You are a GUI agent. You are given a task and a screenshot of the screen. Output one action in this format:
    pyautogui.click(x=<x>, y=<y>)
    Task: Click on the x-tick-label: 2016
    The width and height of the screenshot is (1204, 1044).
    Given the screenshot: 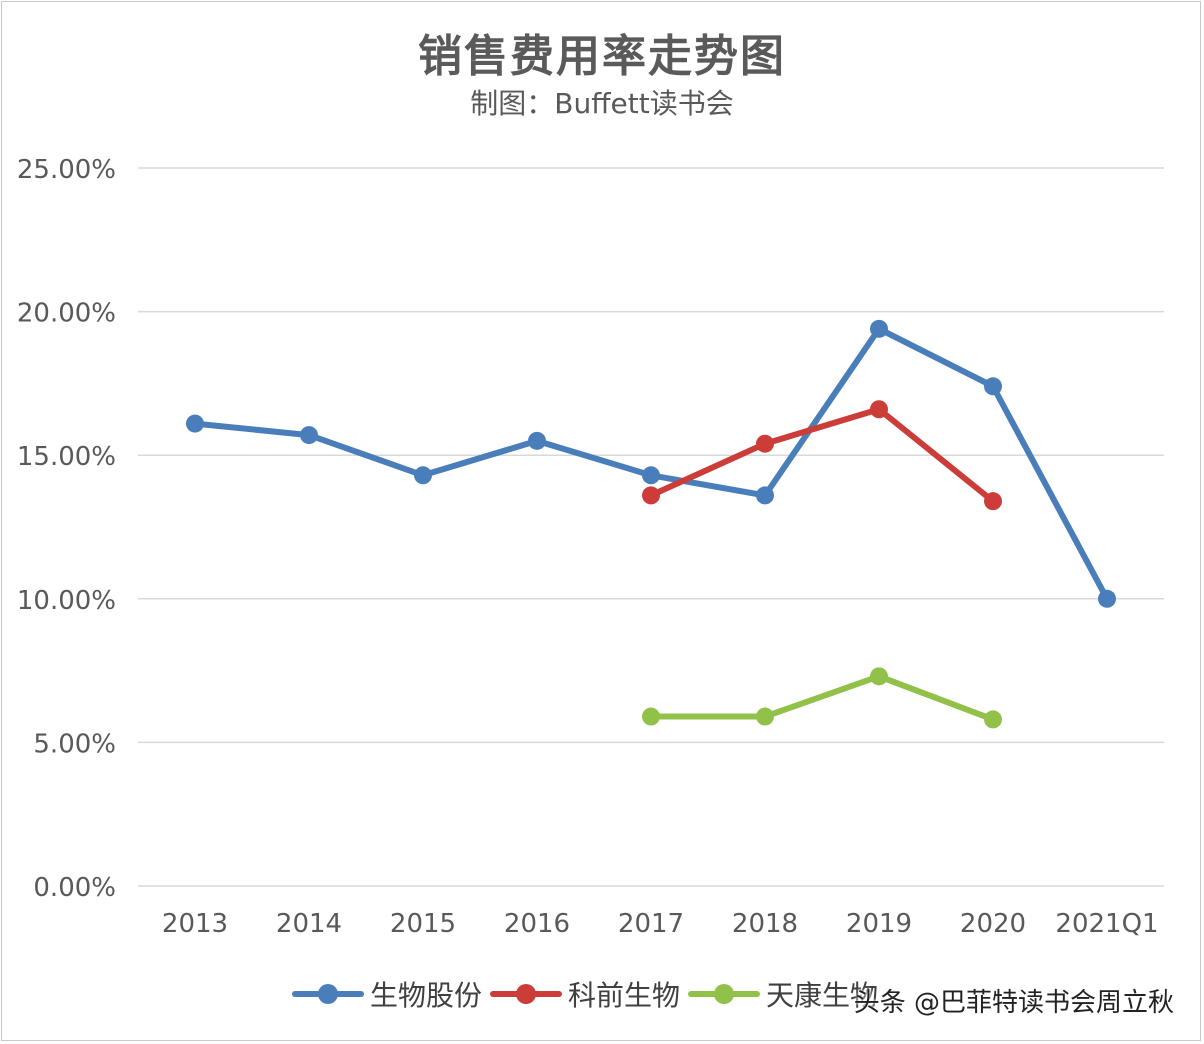 What is the action you would take?
    pyautogui.click(x=537, y=924)
    